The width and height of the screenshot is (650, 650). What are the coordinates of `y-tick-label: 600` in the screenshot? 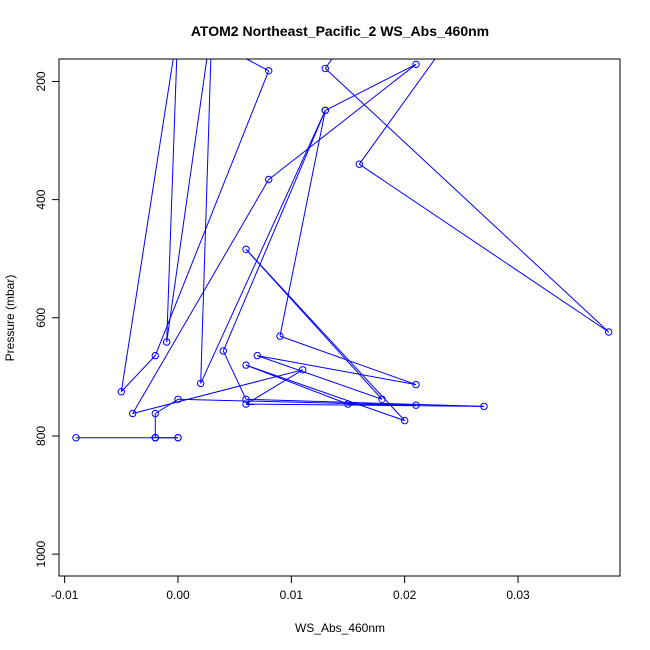 It's located at (41, 317).